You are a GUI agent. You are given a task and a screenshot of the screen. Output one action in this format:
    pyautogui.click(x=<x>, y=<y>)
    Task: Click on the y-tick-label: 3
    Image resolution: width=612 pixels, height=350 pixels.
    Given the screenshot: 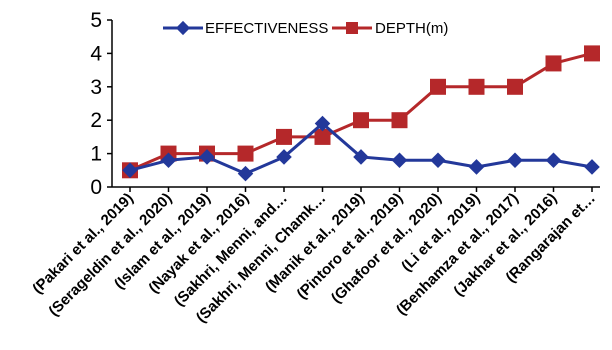 What is the action you would take?
    pyautogui.click(x=96, y=87)
    